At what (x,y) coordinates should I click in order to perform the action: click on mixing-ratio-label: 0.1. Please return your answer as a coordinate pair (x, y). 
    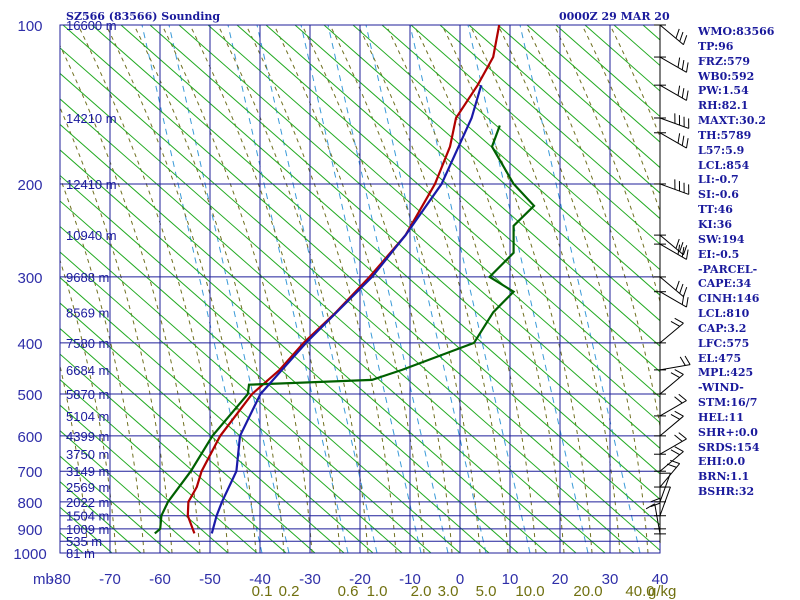
    Looking at the image, I should click on (262, 591).